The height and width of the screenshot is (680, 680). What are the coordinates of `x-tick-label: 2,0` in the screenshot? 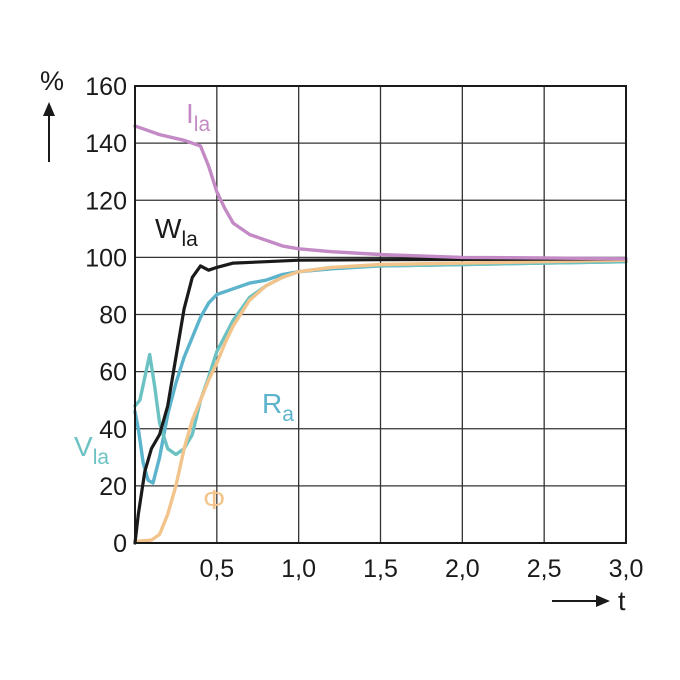 It's located at (462, 569).